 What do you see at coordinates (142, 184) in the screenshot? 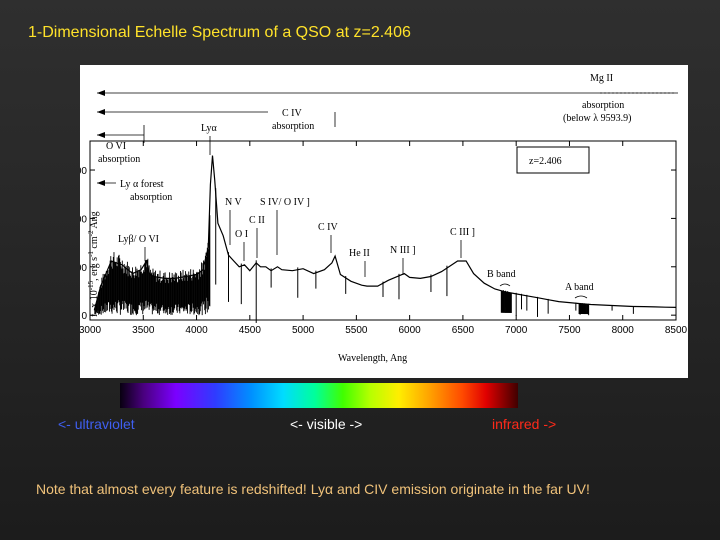
I see `lya-forest-label: Ly α forest` at bounding box center [142, 184].